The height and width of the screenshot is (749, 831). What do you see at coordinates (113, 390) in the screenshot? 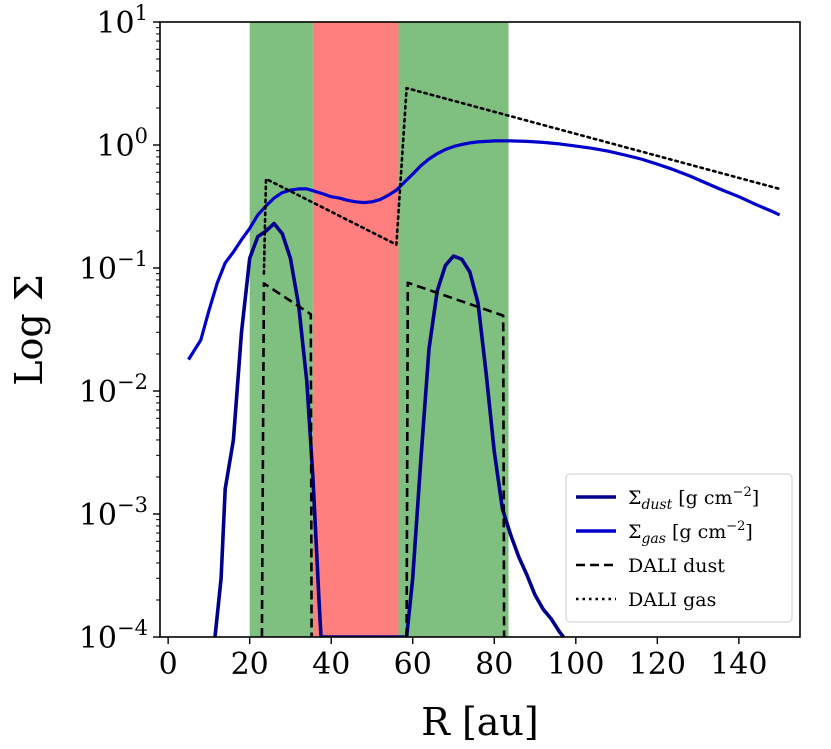
I see `y-tick-label: 10⁻²` at bounding box center [113, 390].